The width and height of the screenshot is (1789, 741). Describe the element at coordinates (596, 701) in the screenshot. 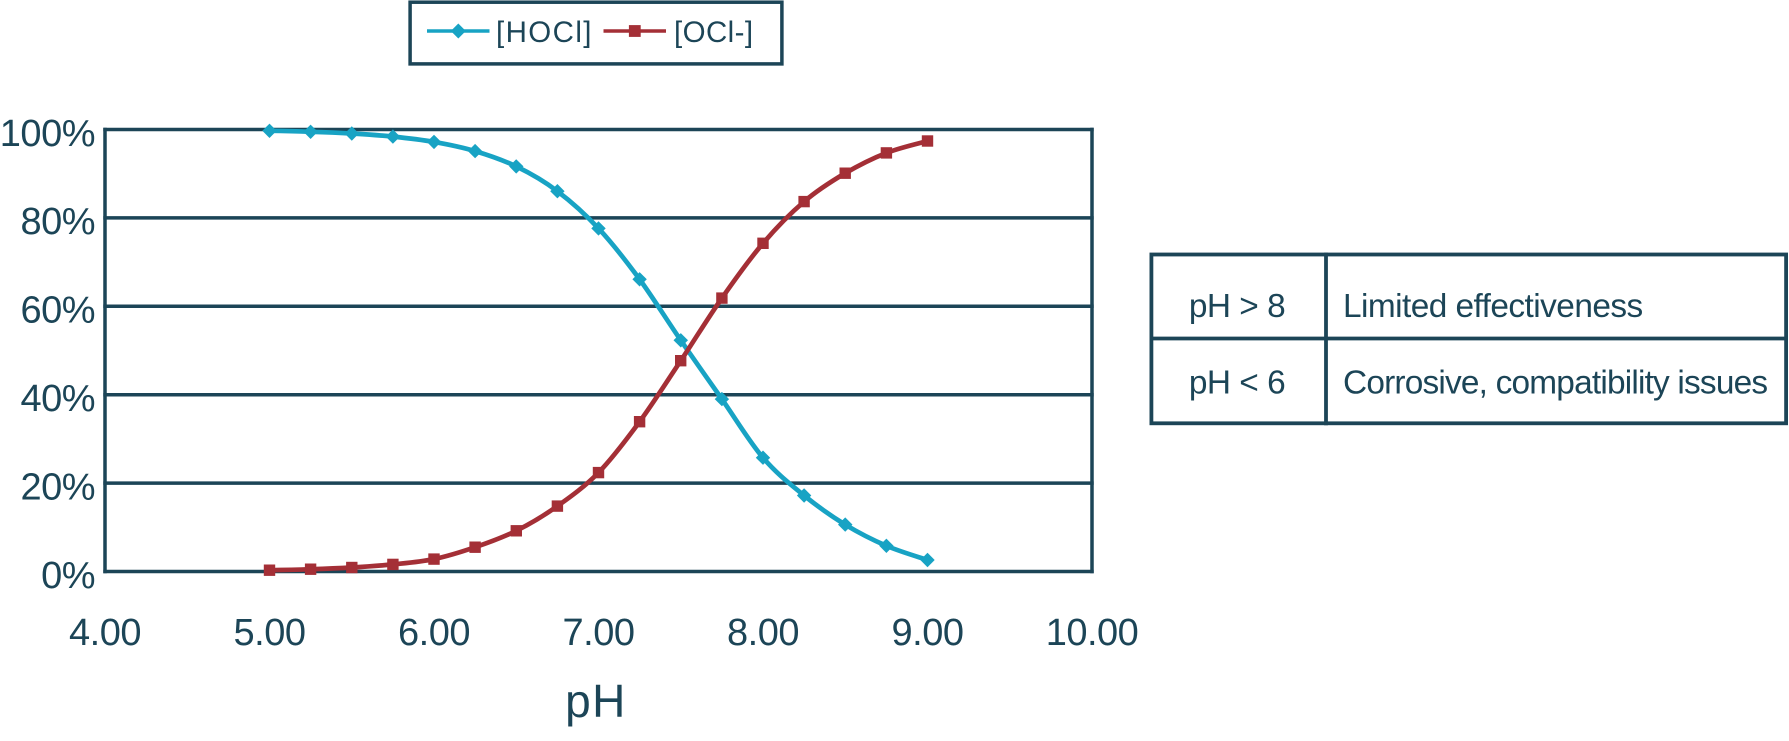

I see `svg-text: pH` at that location.